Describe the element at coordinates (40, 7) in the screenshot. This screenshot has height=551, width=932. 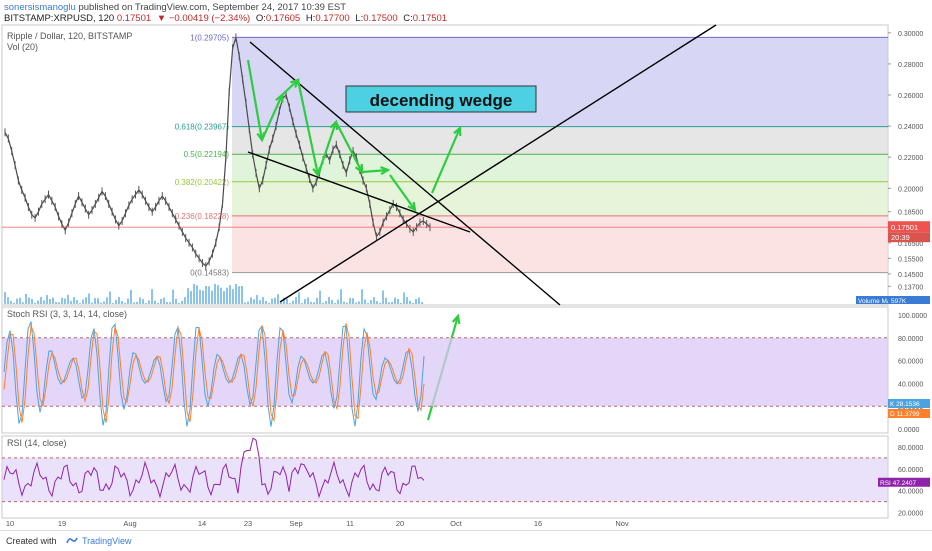
I see `author-link: sonersismanoglu` at that location.